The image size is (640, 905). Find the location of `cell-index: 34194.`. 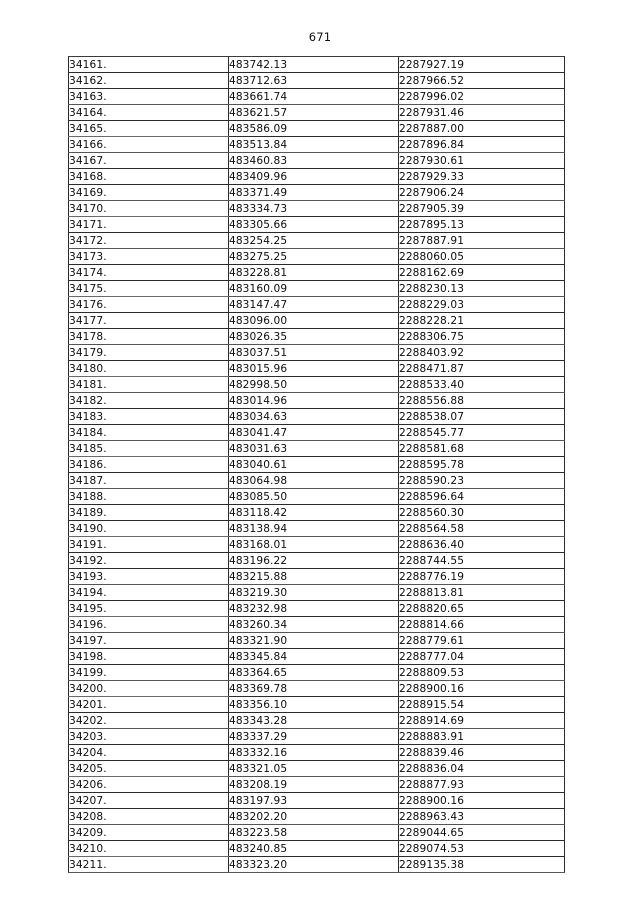

cell-index: 34194. is located at coordinates (148, 592).